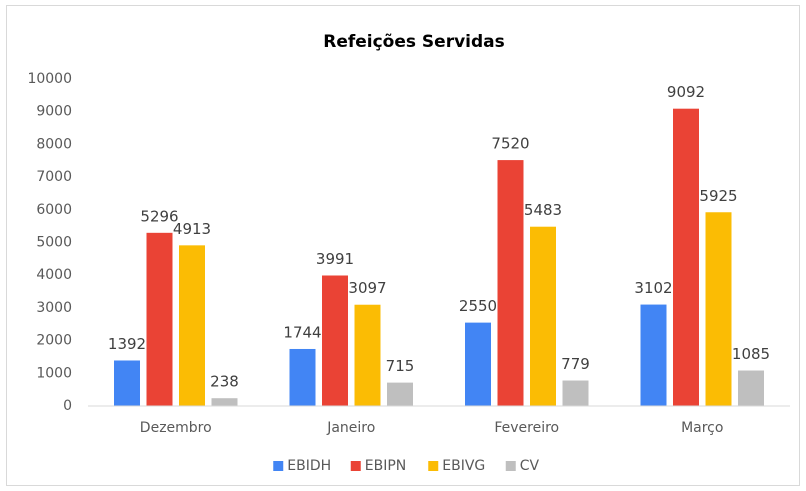 This screenshot has height=491, width=806. Describe the element at coordinates (543, 210) in the screenshot. I see `value-label: 5483` at that location.